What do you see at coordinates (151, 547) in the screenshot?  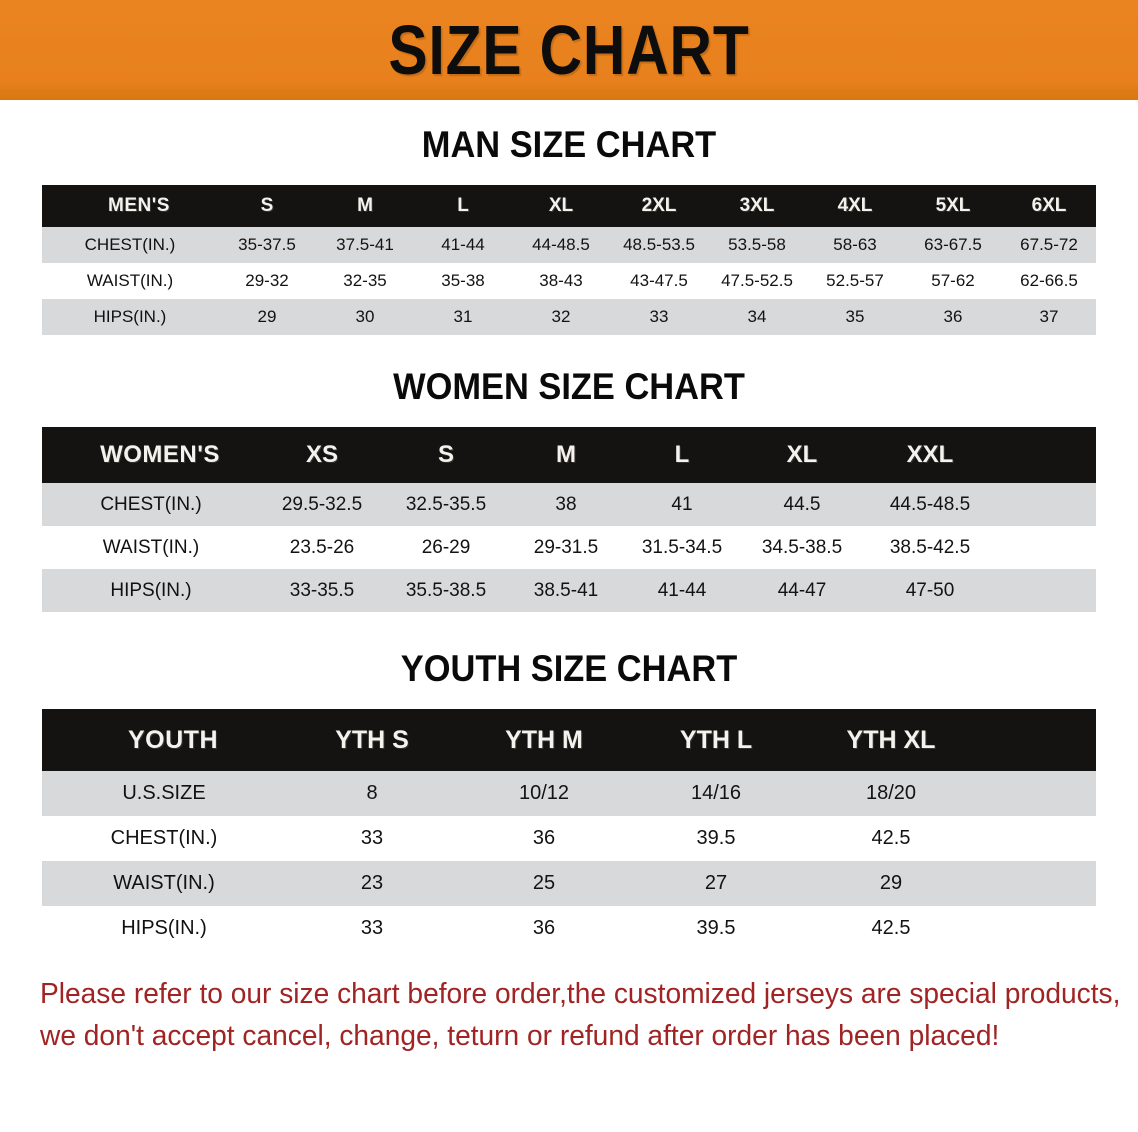 I see `women-row-label-waist: WAIST(IN.)` at bounding box center [151, 547].